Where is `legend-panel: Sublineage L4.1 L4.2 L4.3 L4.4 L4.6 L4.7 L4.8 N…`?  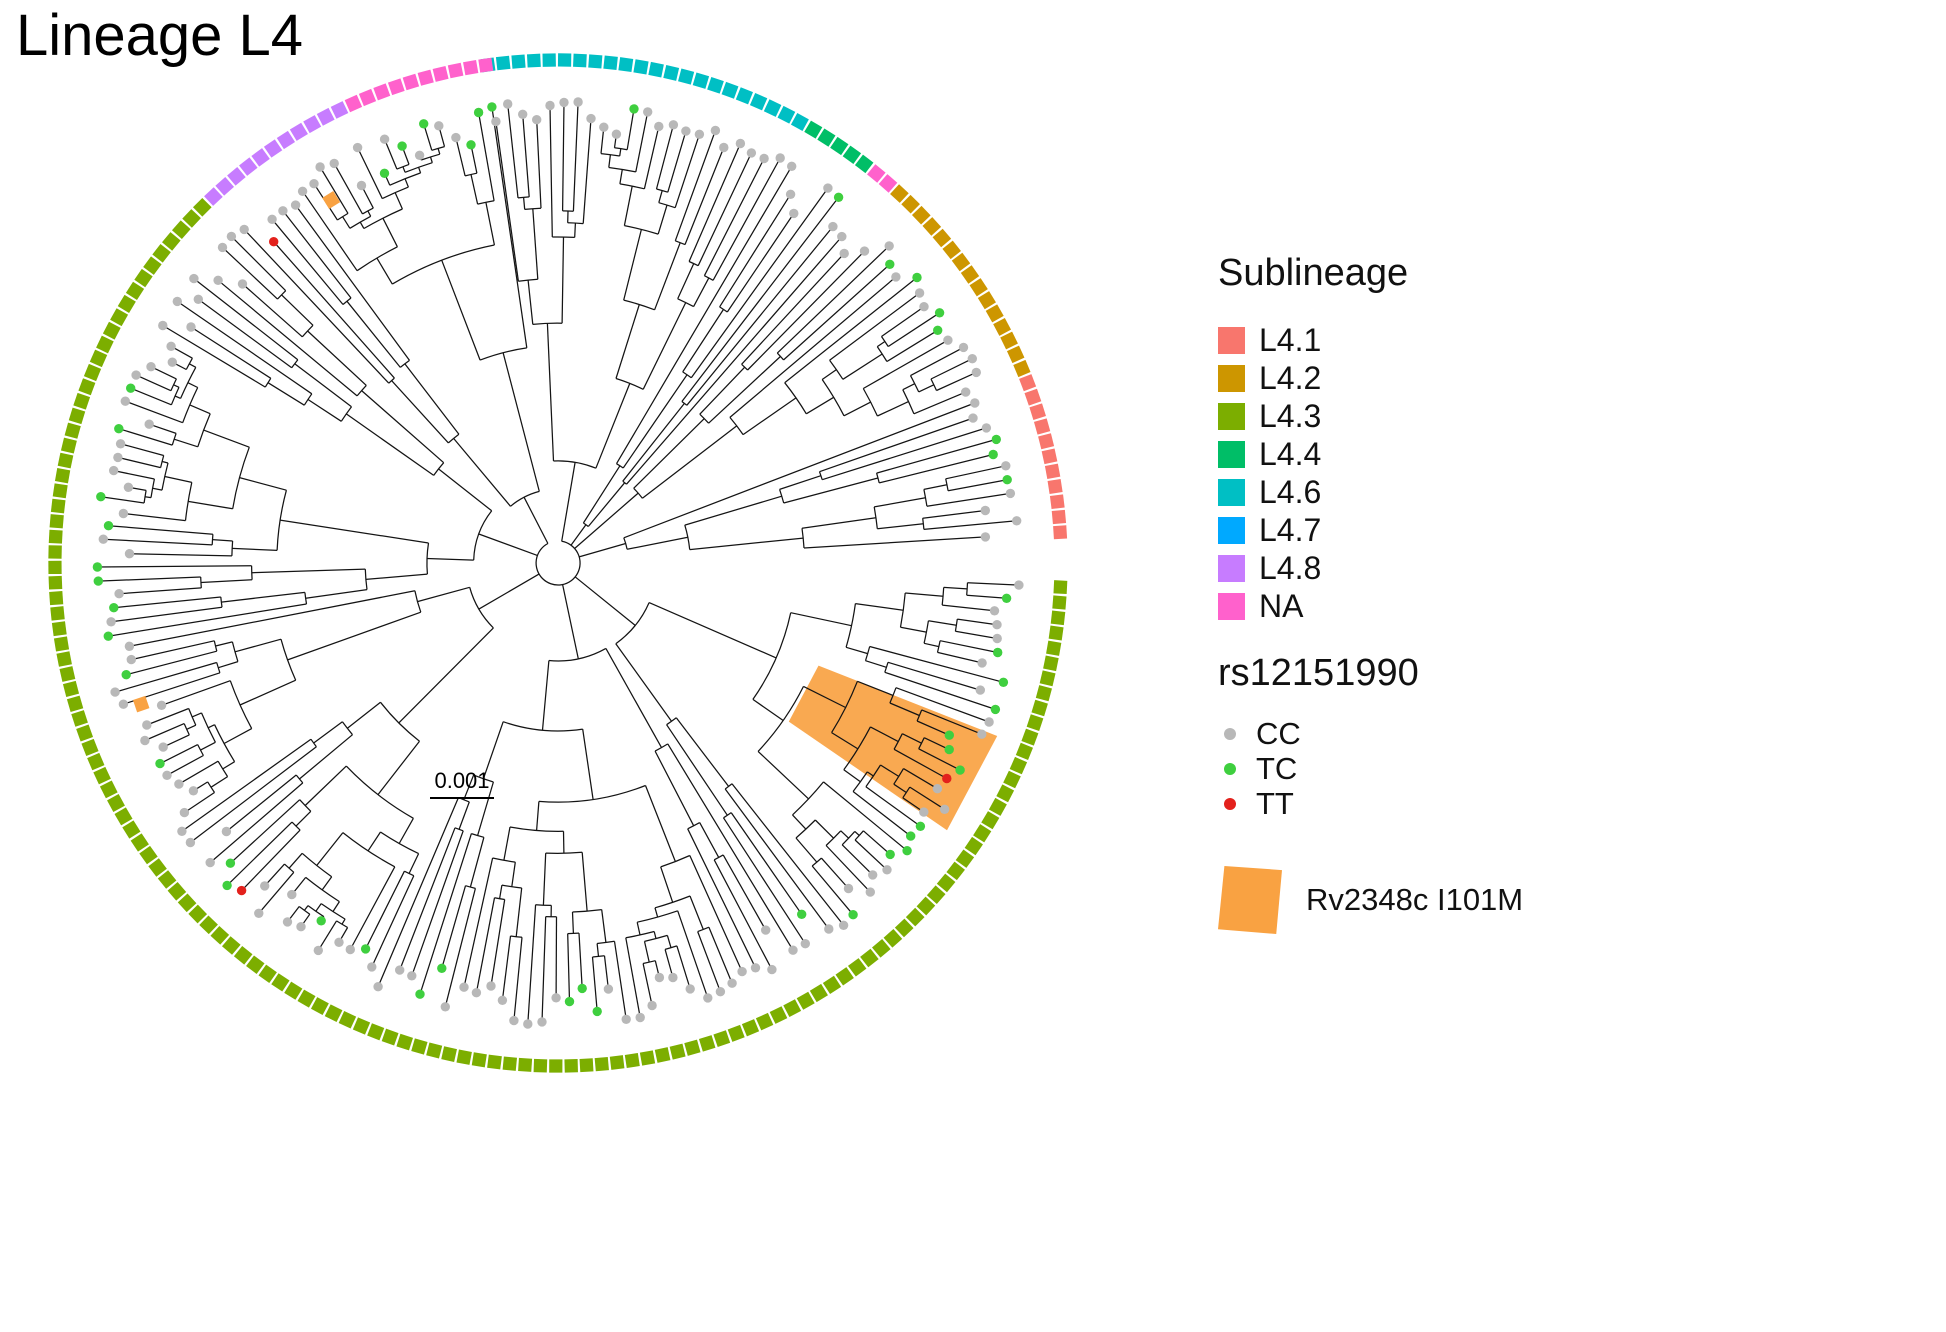
legend-panel: Sublineage L4.1 L4.2 L4.3 L4.4 L4.6 L4.7 L4.8 N… is located at coordinates (1478, 593).